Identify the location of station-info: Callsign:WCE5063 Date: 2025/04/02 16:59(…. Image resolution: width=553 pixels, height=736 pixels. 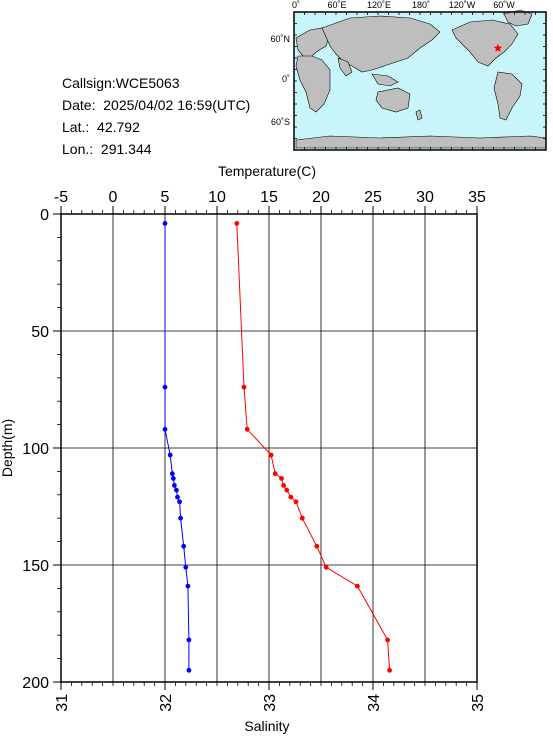
(156, 116).